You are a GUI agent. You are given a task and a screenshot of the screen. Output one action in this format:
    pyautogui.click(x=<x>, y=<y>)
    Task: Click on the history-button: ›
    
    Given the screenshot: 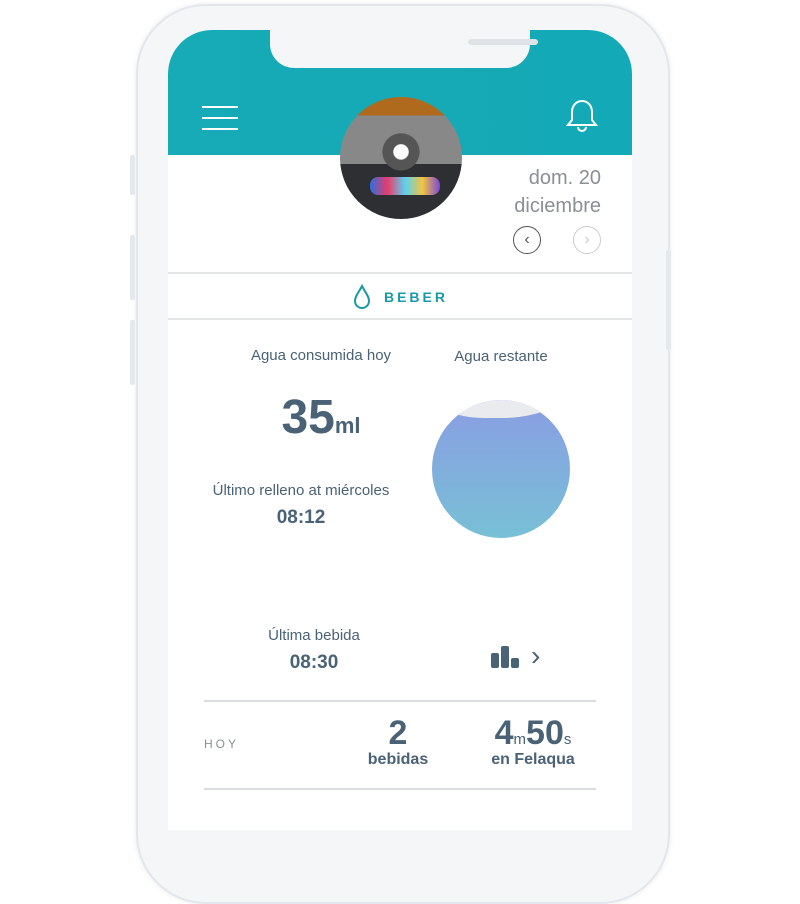 What is the action you would take?
    pyautogui.click(x=515, y=656)
    